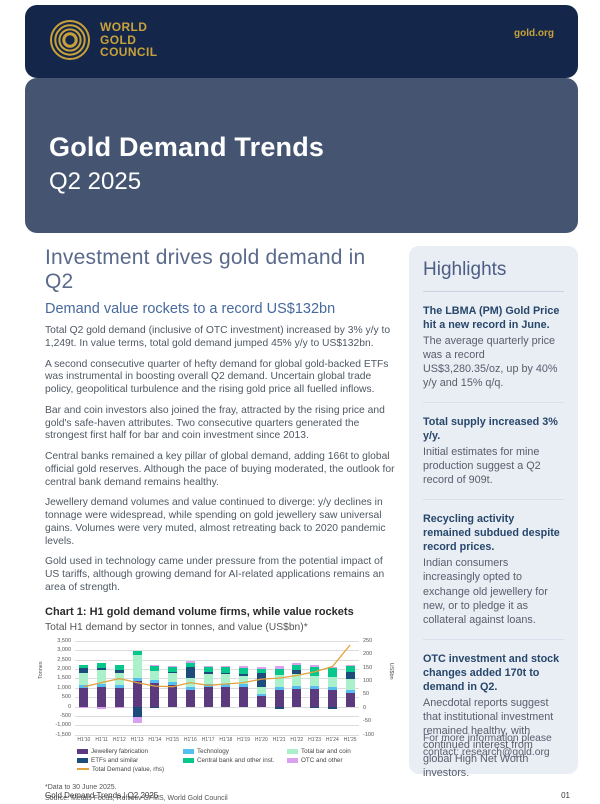  I want to click on left-tick-label: 3,500, so click(64, 640).